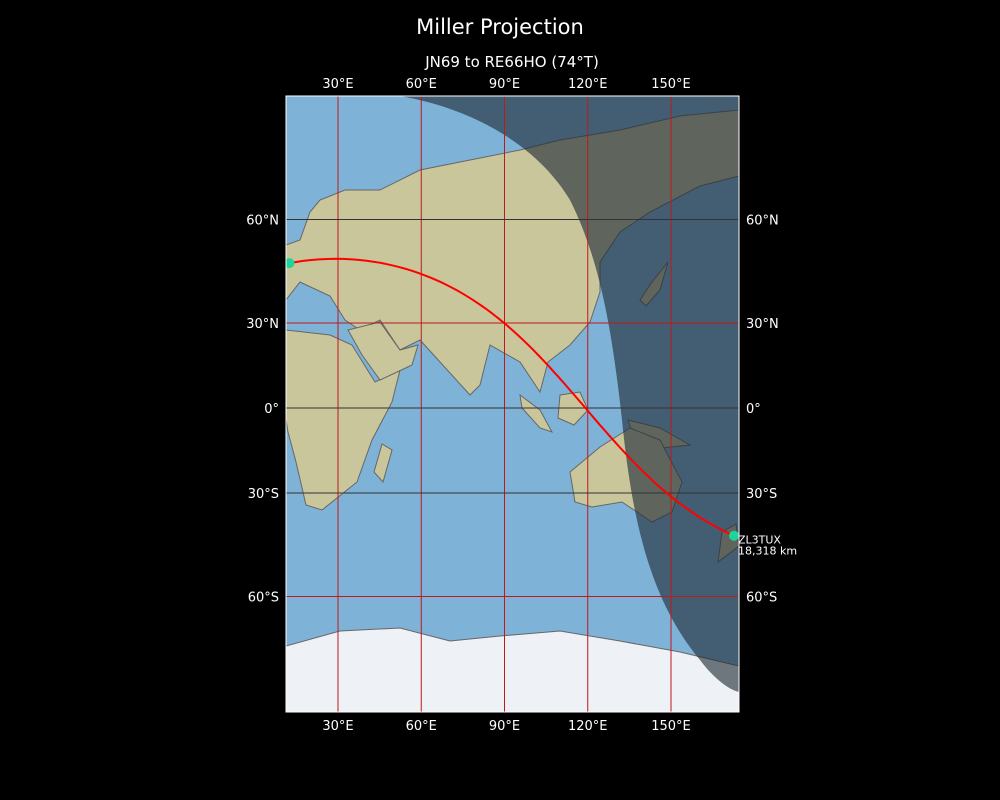  What do you see at coordinates (290, 263) in the screenshot?
I see `start-marker` at bounding box center [290, 263].